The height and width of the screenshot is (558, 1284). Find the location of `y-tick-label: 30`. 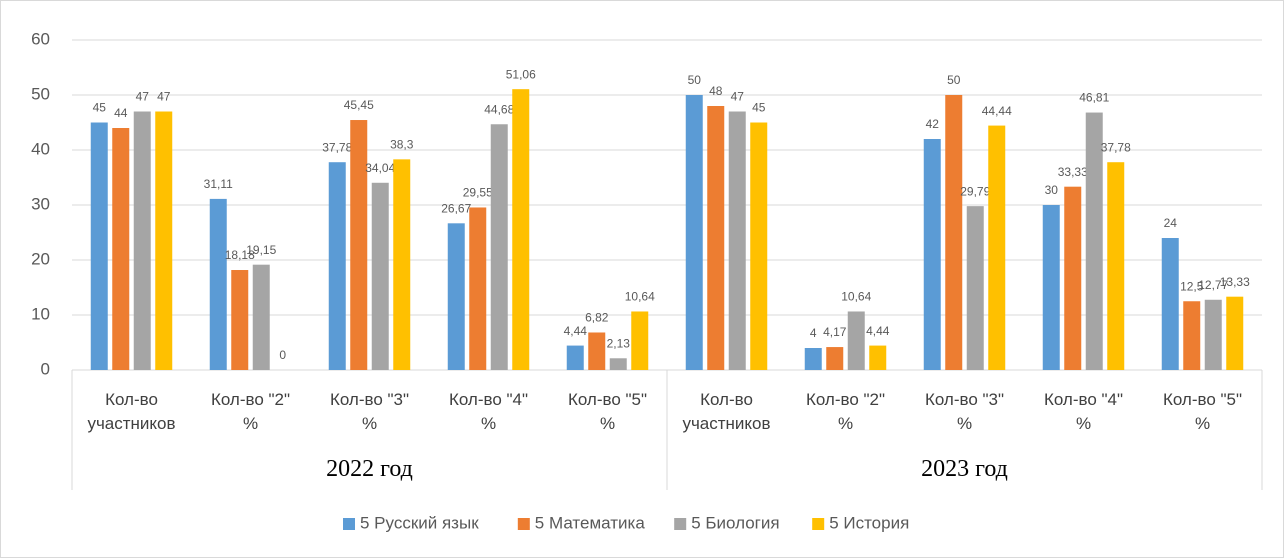

y-tick-label: 30 is located at coordinates (40, 203).